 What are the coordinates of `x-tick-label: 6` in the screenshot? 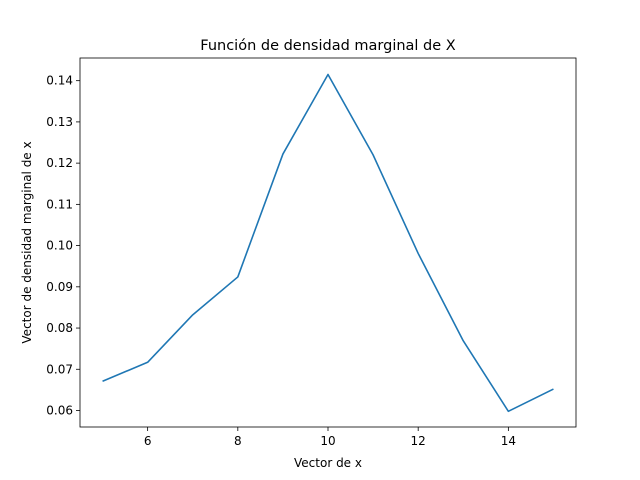 It's located at (148, 441).